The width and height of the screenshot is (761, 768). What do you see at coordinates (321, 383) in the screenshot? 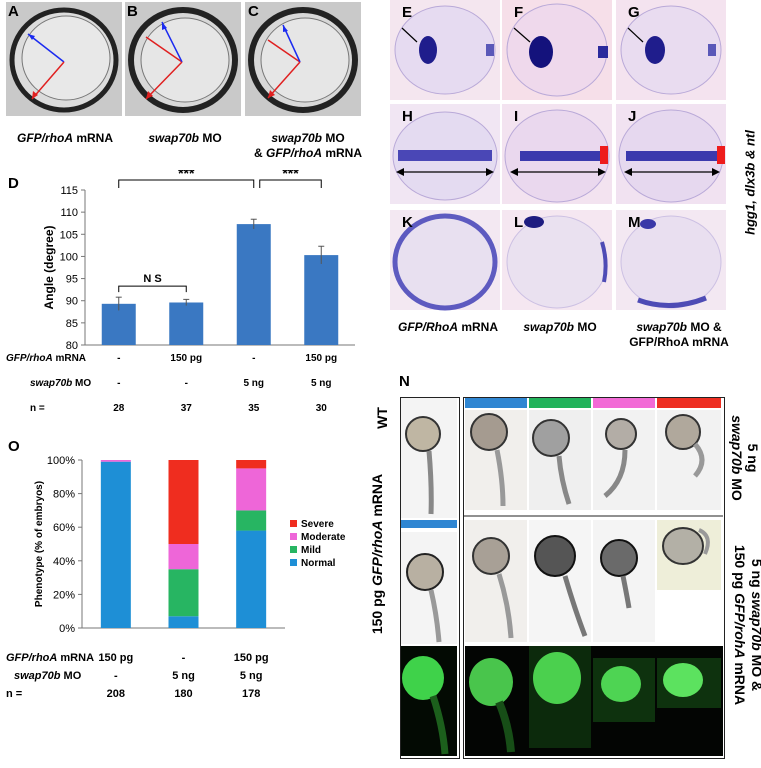
I see `table-cell: 5 ng` at bounding box center [321, 383].